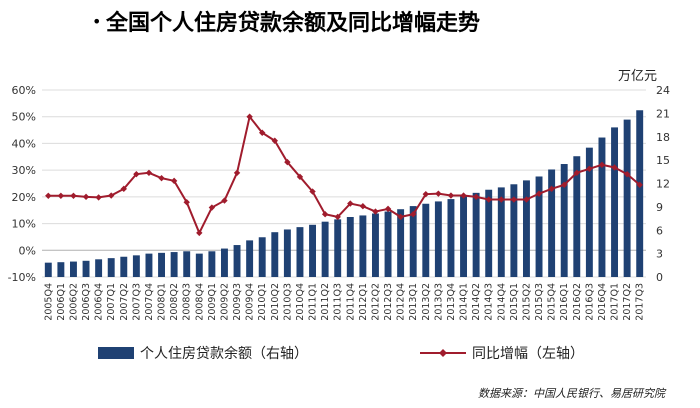 This screenshot has height=408, width=700. What do you see at coordinates (388, 302) in the screenshot?
I see `x-tick-label: 2012Q3` at bounding box center [388, 302].